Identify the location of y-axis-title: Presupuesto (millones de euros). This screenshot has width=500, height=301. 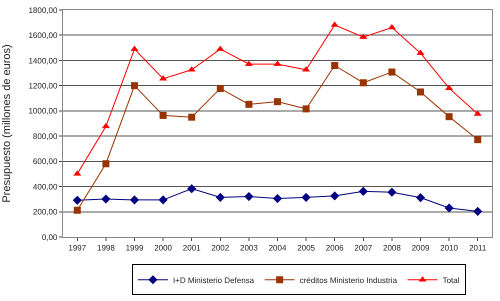
(7, 123).